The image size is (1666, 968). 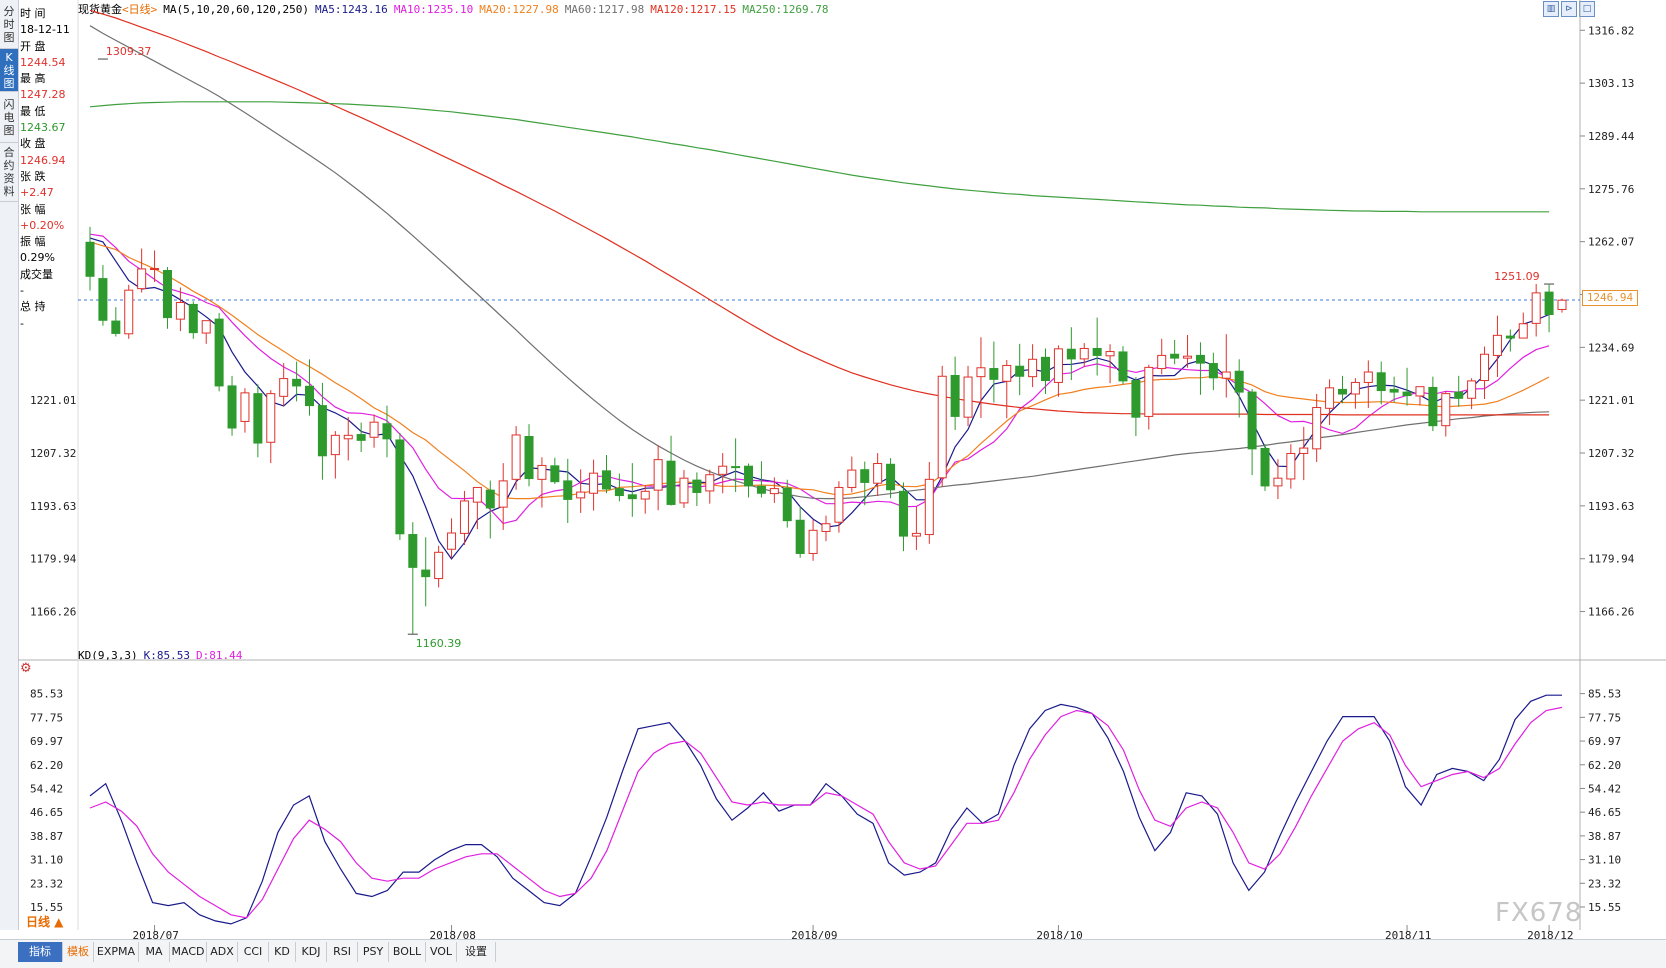 What do you see at coordinates (37, 193) in the screenshot?
I see `change-value: +2.47` at bounding box center [37, 193].